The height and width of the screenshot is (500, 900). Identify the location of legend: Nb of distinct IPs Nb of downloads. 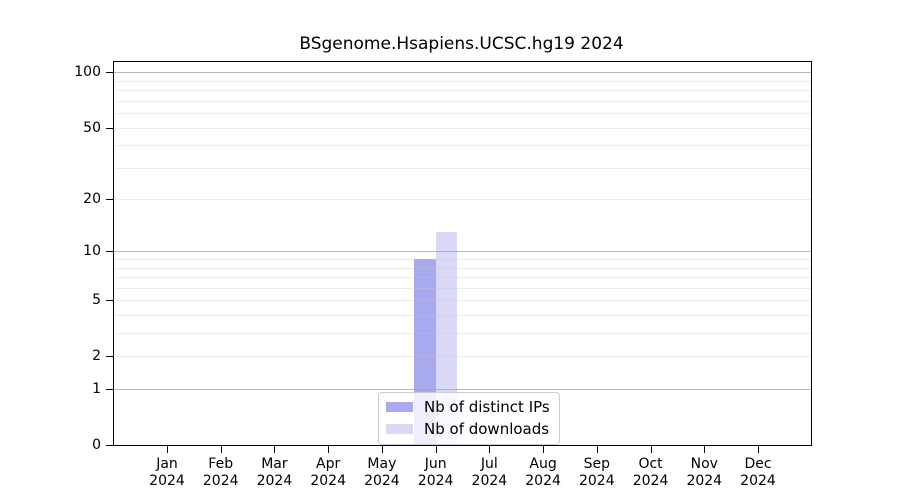
(469, 418).